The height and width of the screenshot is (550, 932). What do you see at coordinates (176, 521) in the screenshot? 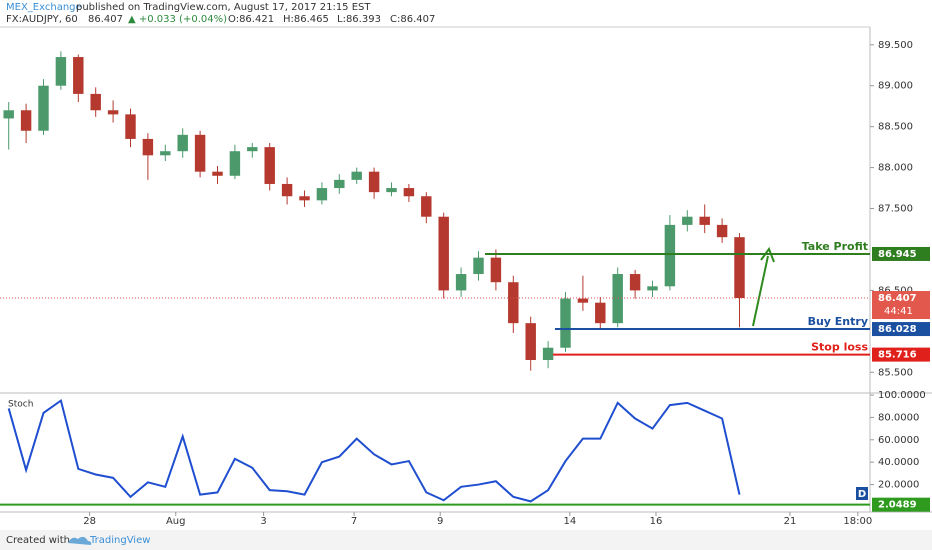
I see `x-tick-label: Aug` at bounding box center [176, 521].